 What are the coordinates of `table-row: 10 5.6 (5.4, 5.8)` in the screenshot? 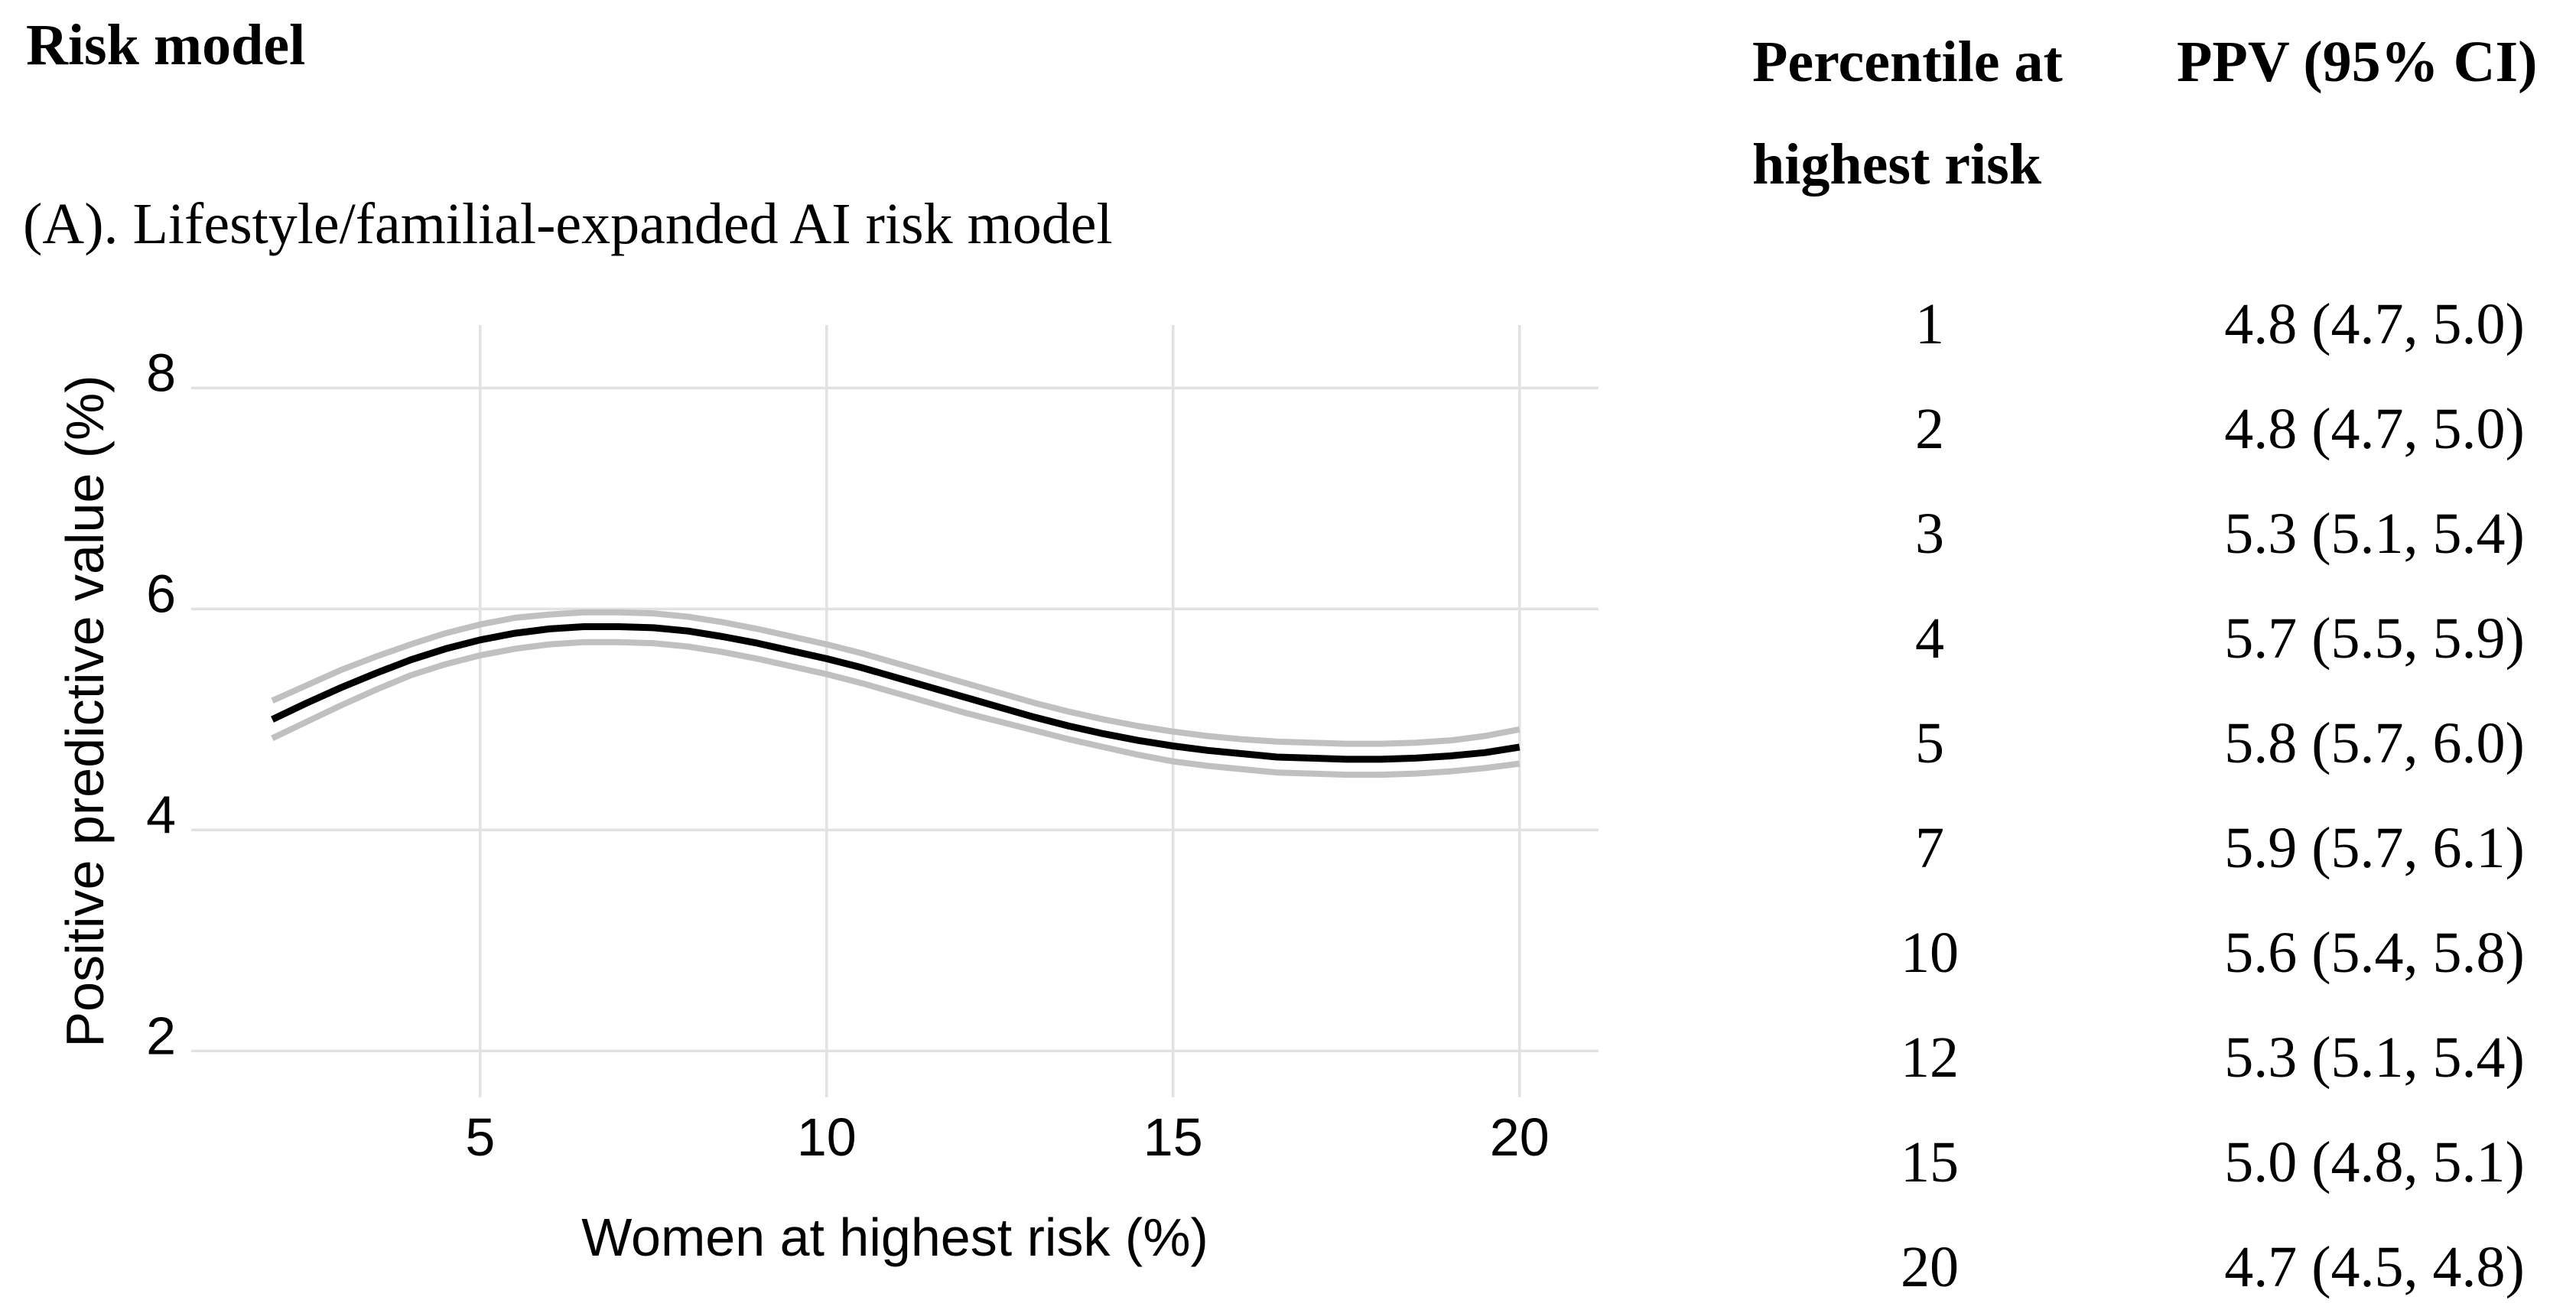 It's located at (2162, 953).